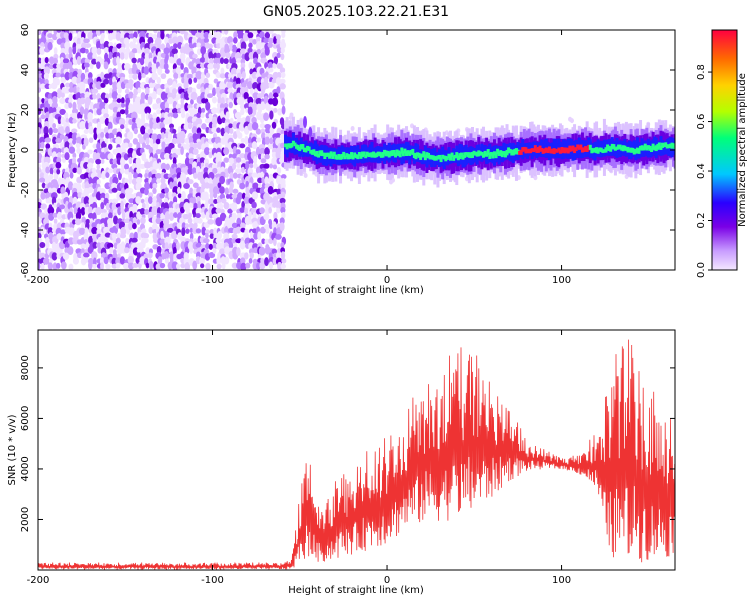 This screenshot has height=600, width=750. Describe the element at coordinates (38, 580) in the screenshot. I see `x-tick-label: -200` at that location.